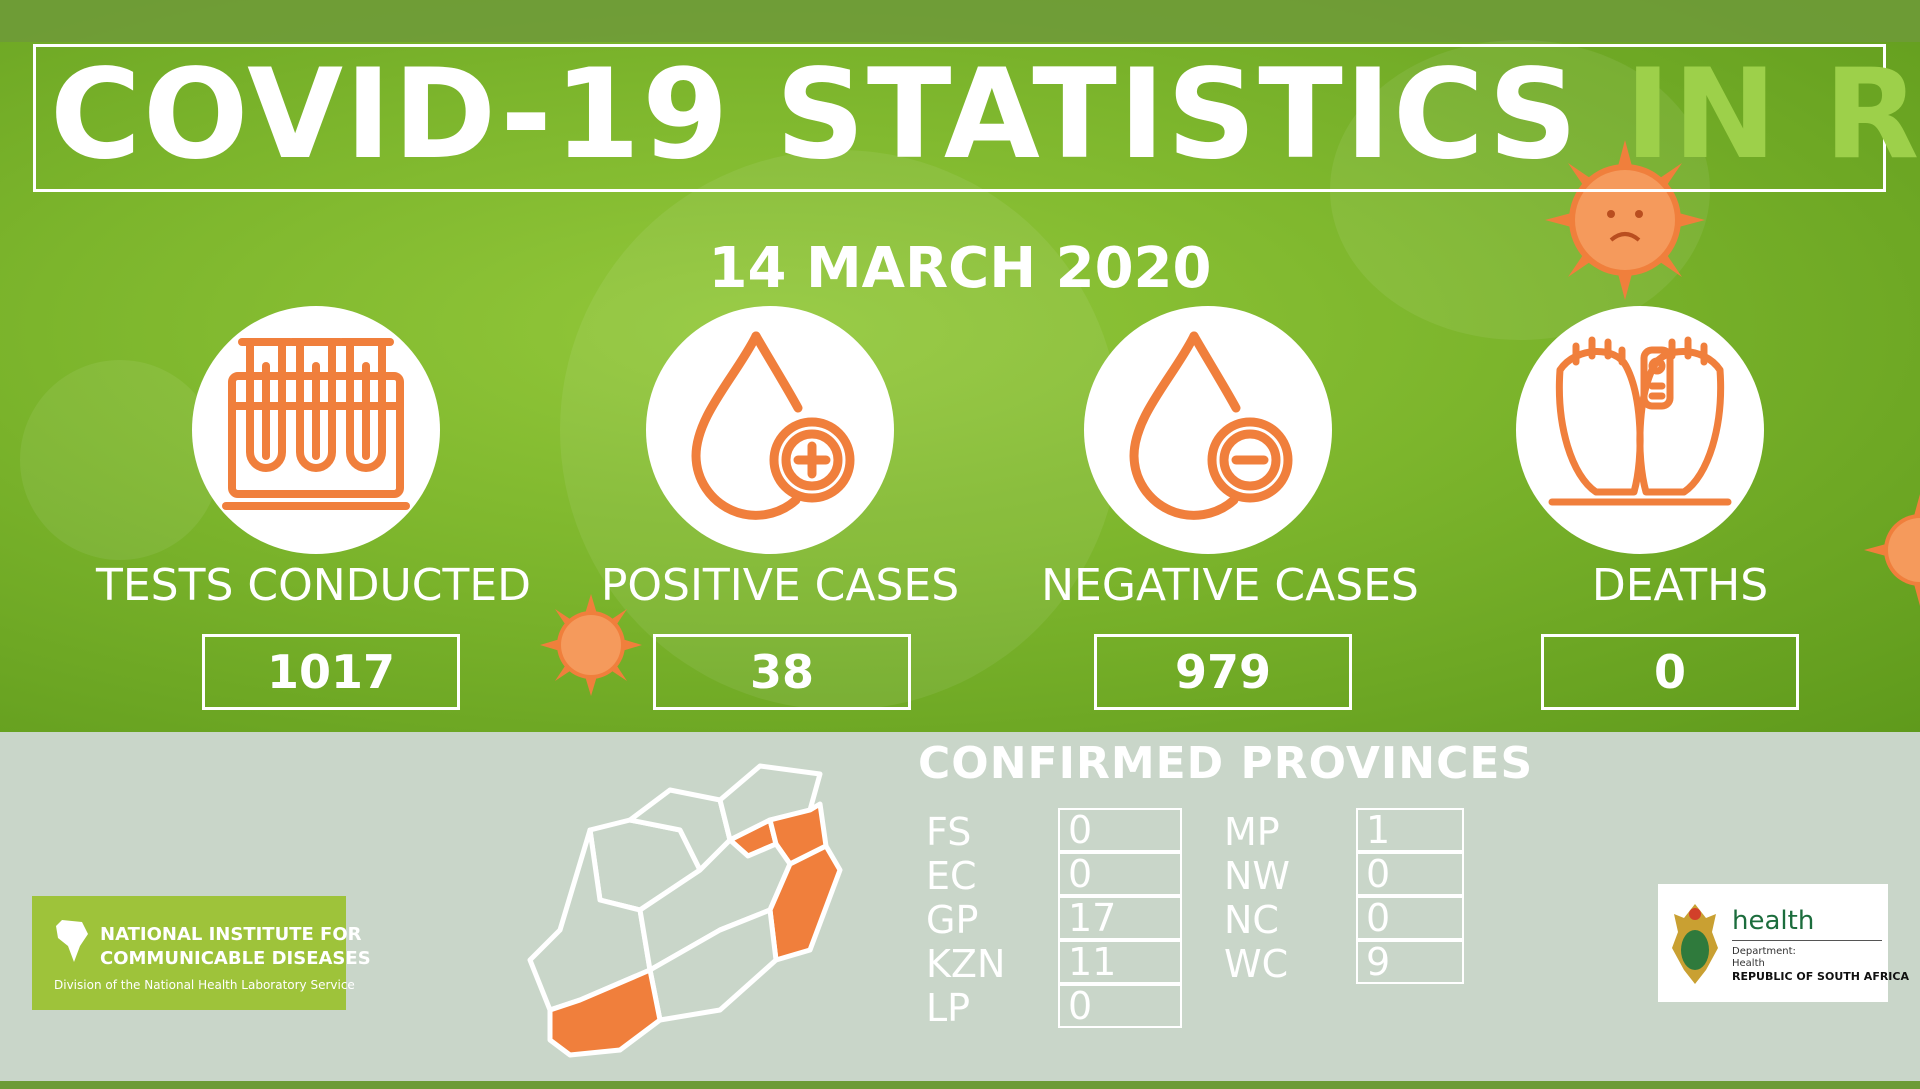 The width and height of the screenshot is (1920, 1089). Describe the element at coordinates (960, 268) in the screenshot. I see `report-date: 14 MARCH 2020` at that location.